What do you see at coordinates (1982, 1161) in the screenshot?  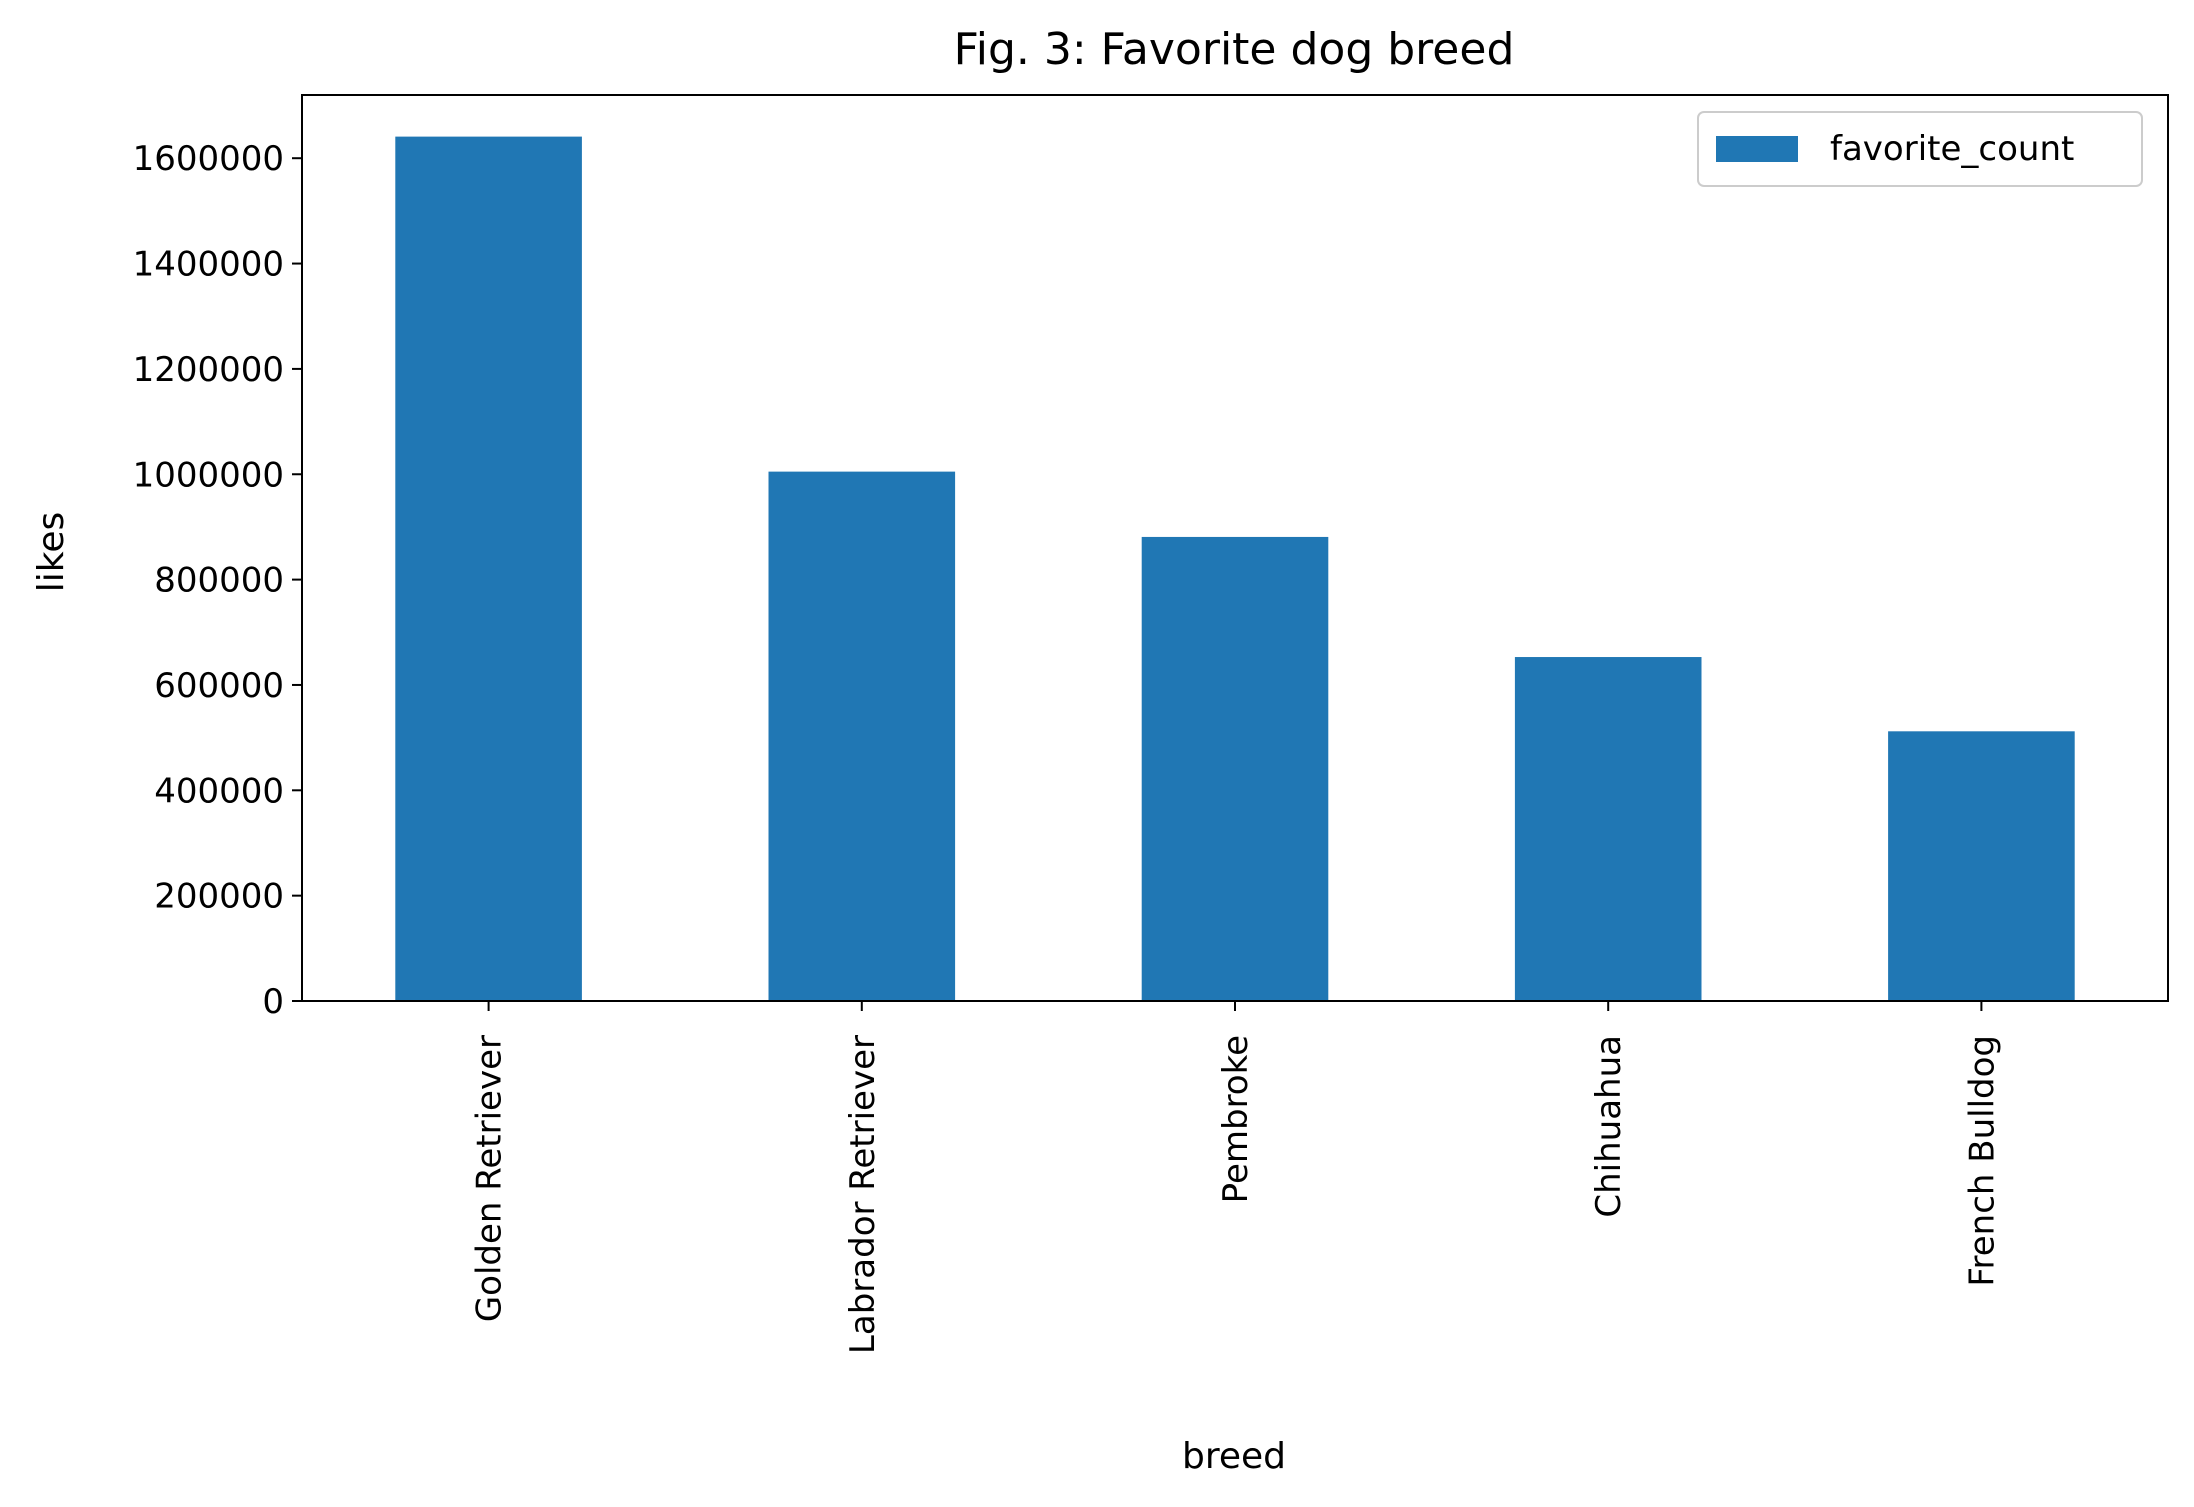 I see `x-tick-label: French Bulldog` at bounding box center [1982, 1161].